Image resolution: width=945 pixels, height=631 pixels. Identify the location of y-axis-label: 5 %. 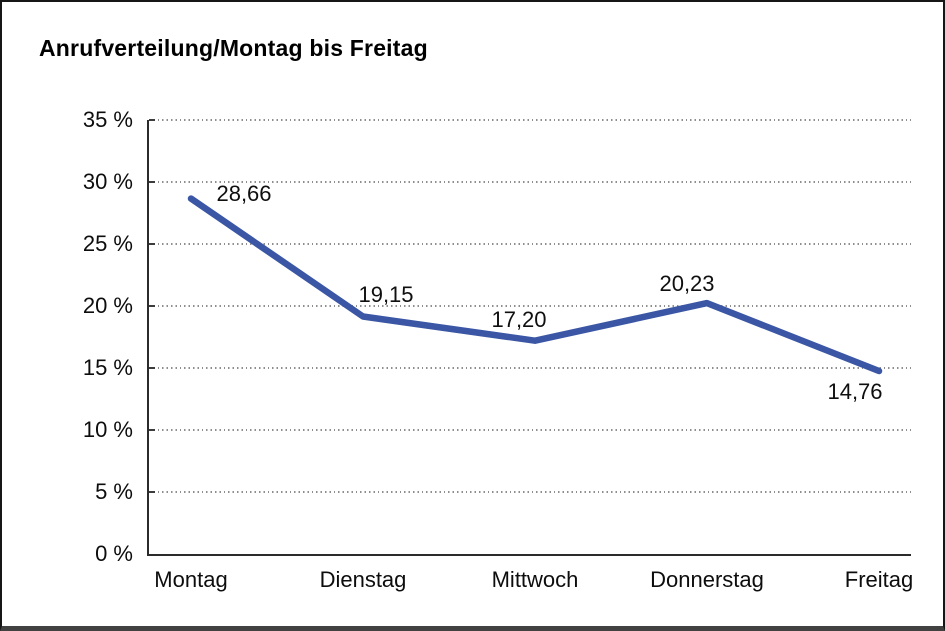
(114, 491).